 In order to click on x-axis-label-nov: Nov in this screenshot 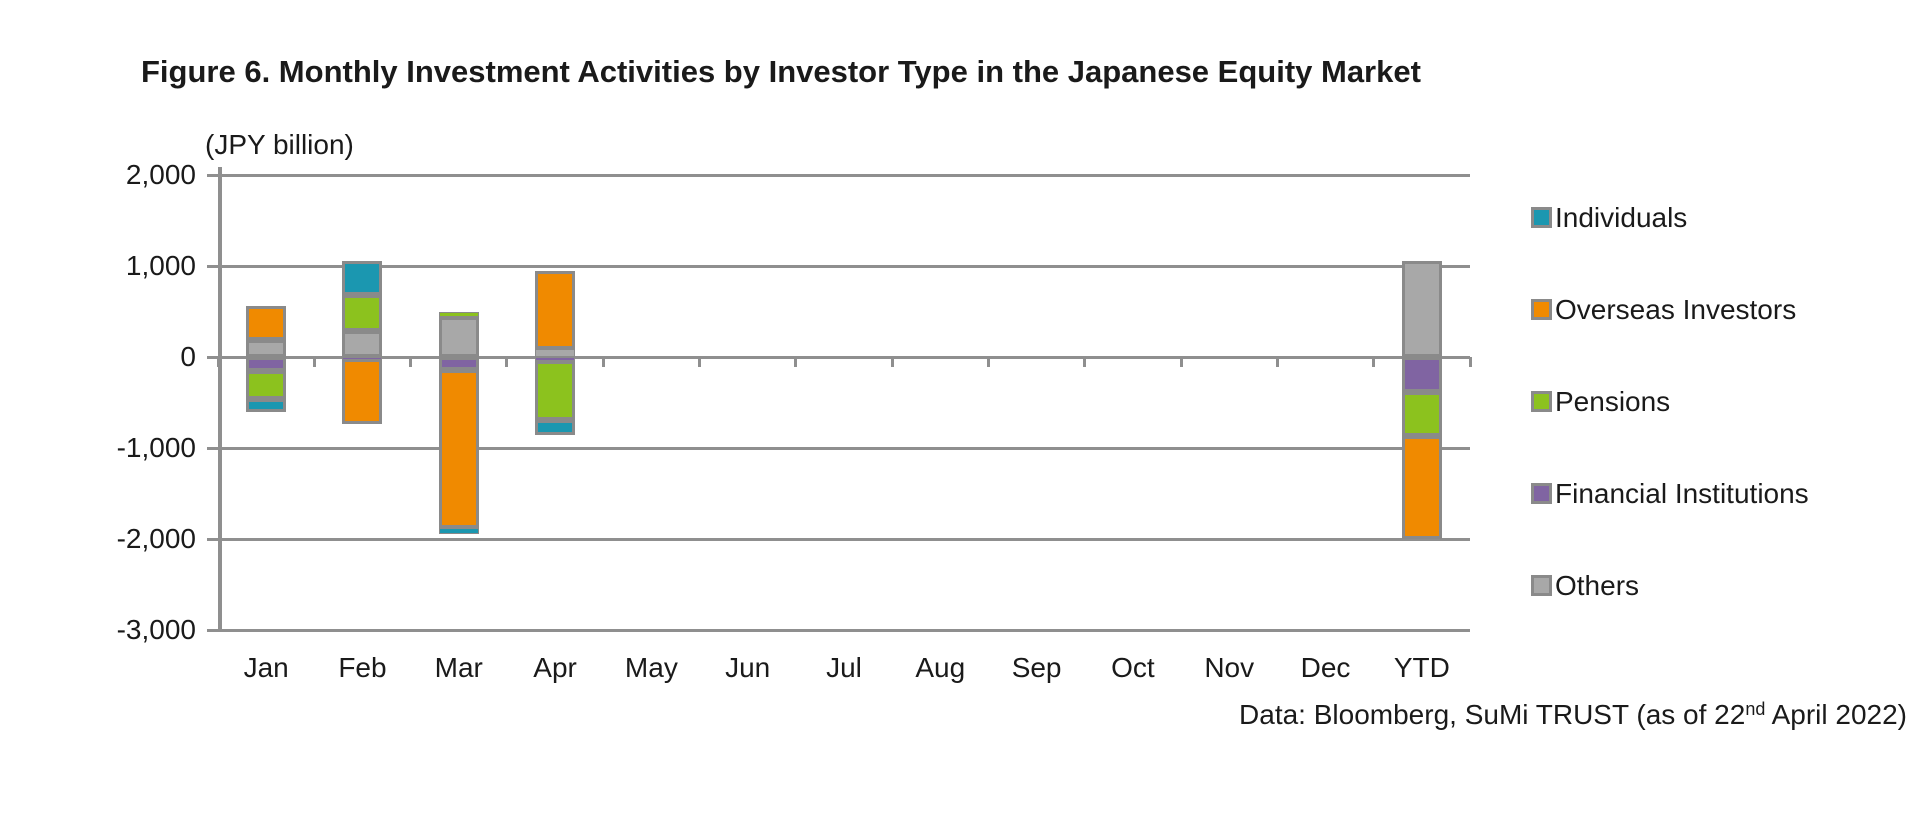, I will do `click(1229, 667)`.